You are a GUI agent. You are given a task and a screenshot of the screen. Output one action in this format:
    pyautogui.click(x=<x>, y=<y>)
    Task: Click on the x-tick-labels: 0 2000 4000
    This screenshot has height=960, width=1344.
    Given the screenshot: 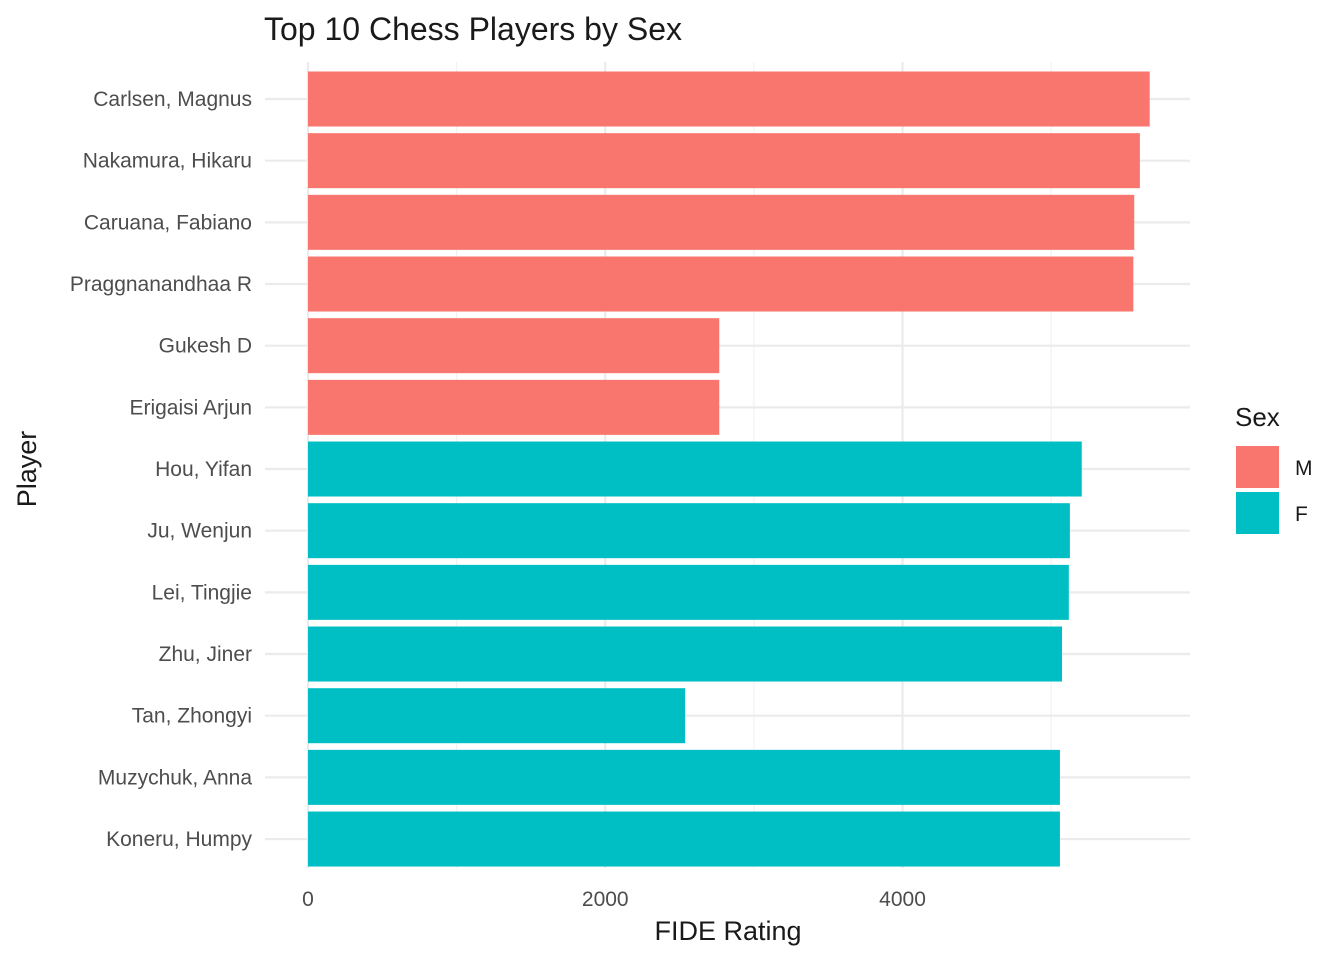 What is the action you would take?
    pyautogui.click(x=614, y=899)
    